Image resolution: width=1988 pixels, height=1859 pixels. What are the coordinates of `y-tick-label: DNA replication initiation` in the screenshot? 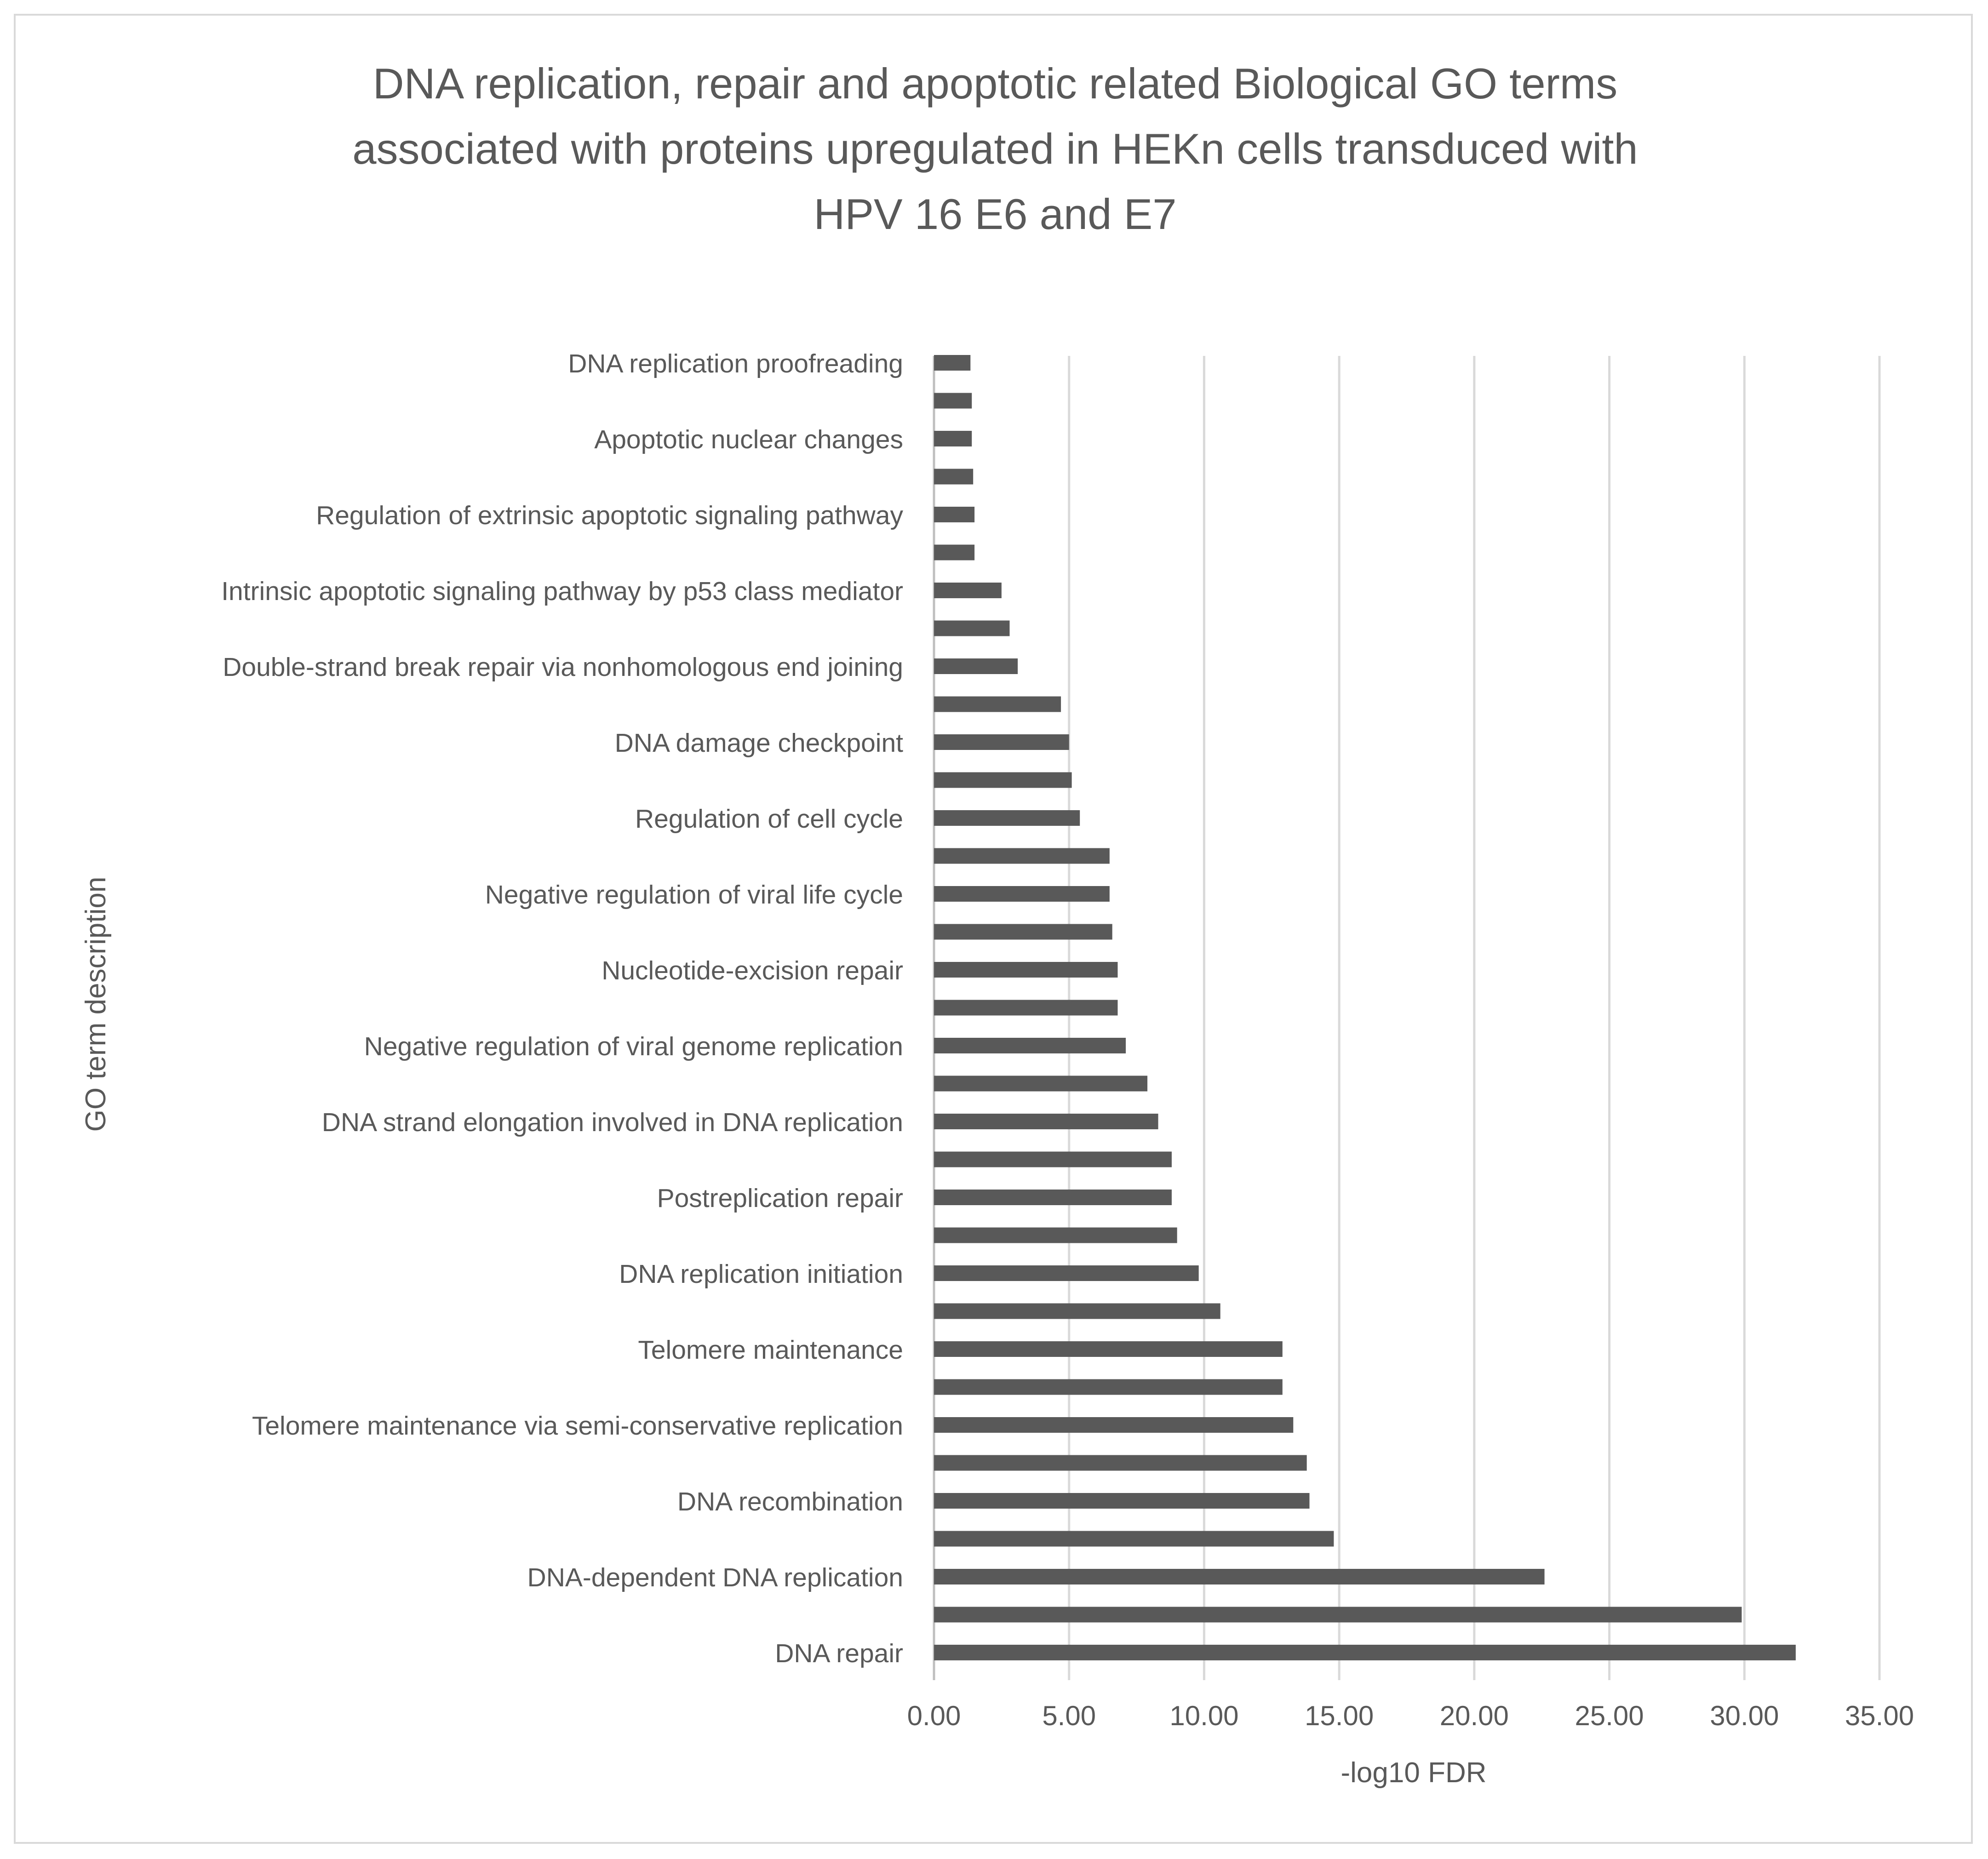 It's located at (761, 1274).